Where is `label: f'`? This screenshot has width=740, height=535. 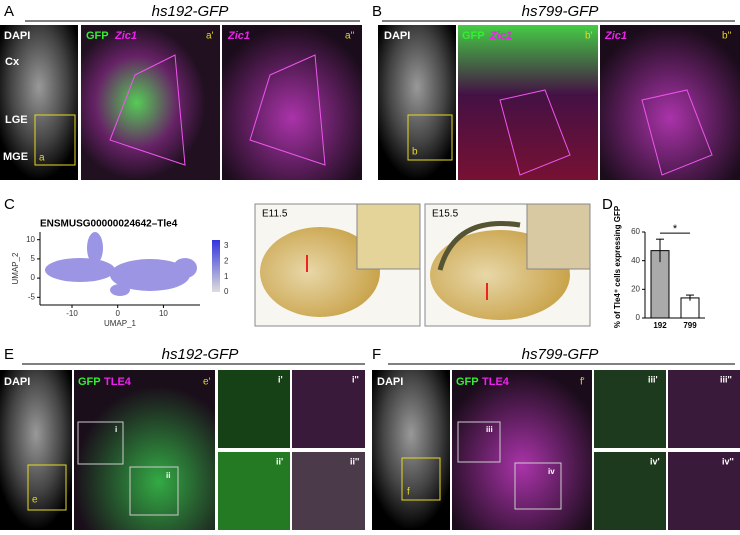 label: f' is located at coordinates (582, 382).